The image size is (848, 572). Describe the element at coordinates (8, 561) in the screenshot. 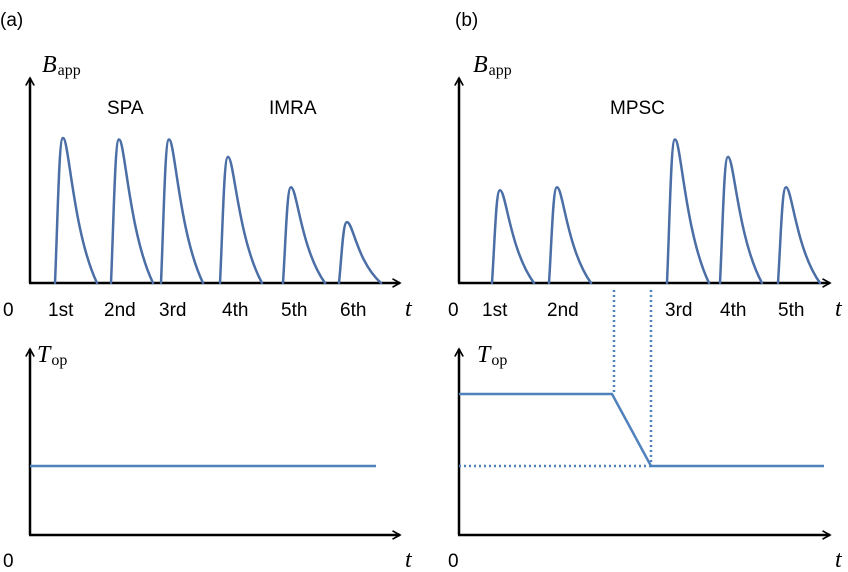

I see `panel-a-bottom-origin: 0` at that location.